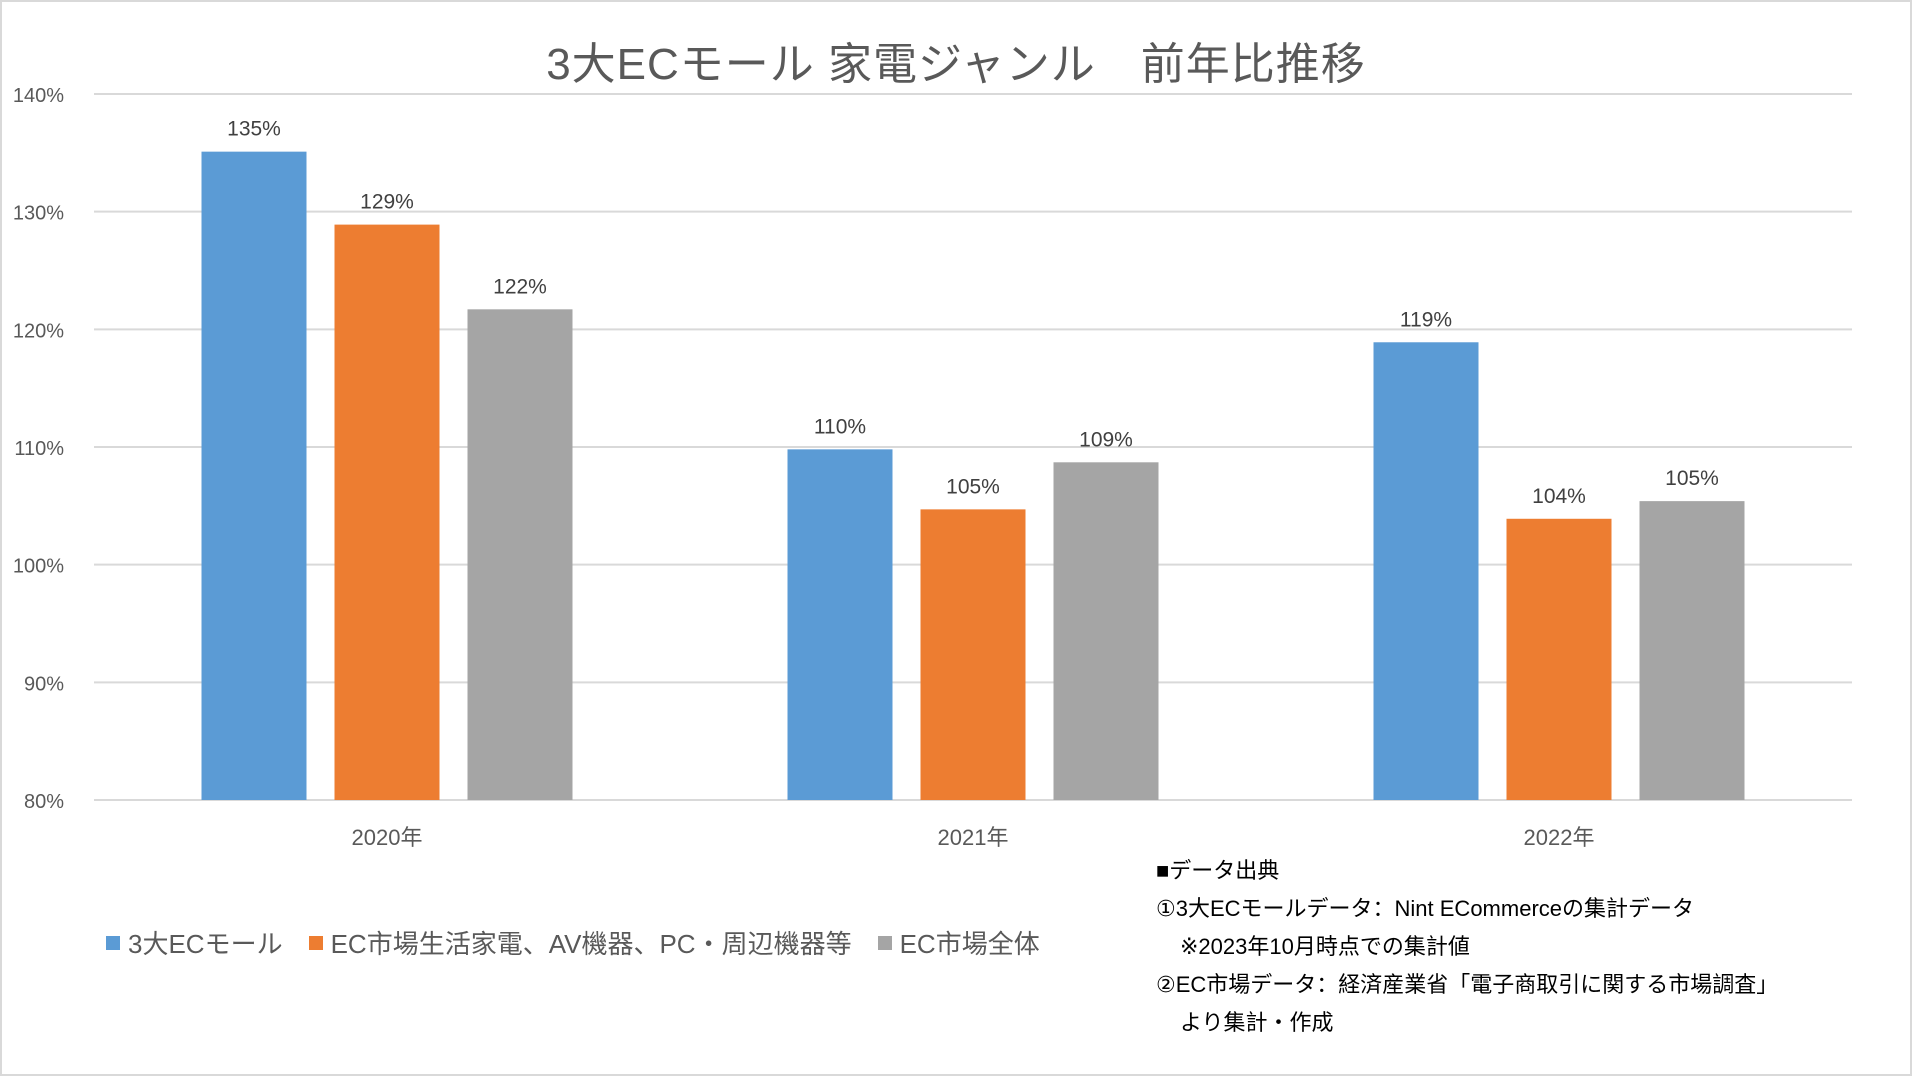  I want to click on y-tick-label: 130%, so click(38, 214).